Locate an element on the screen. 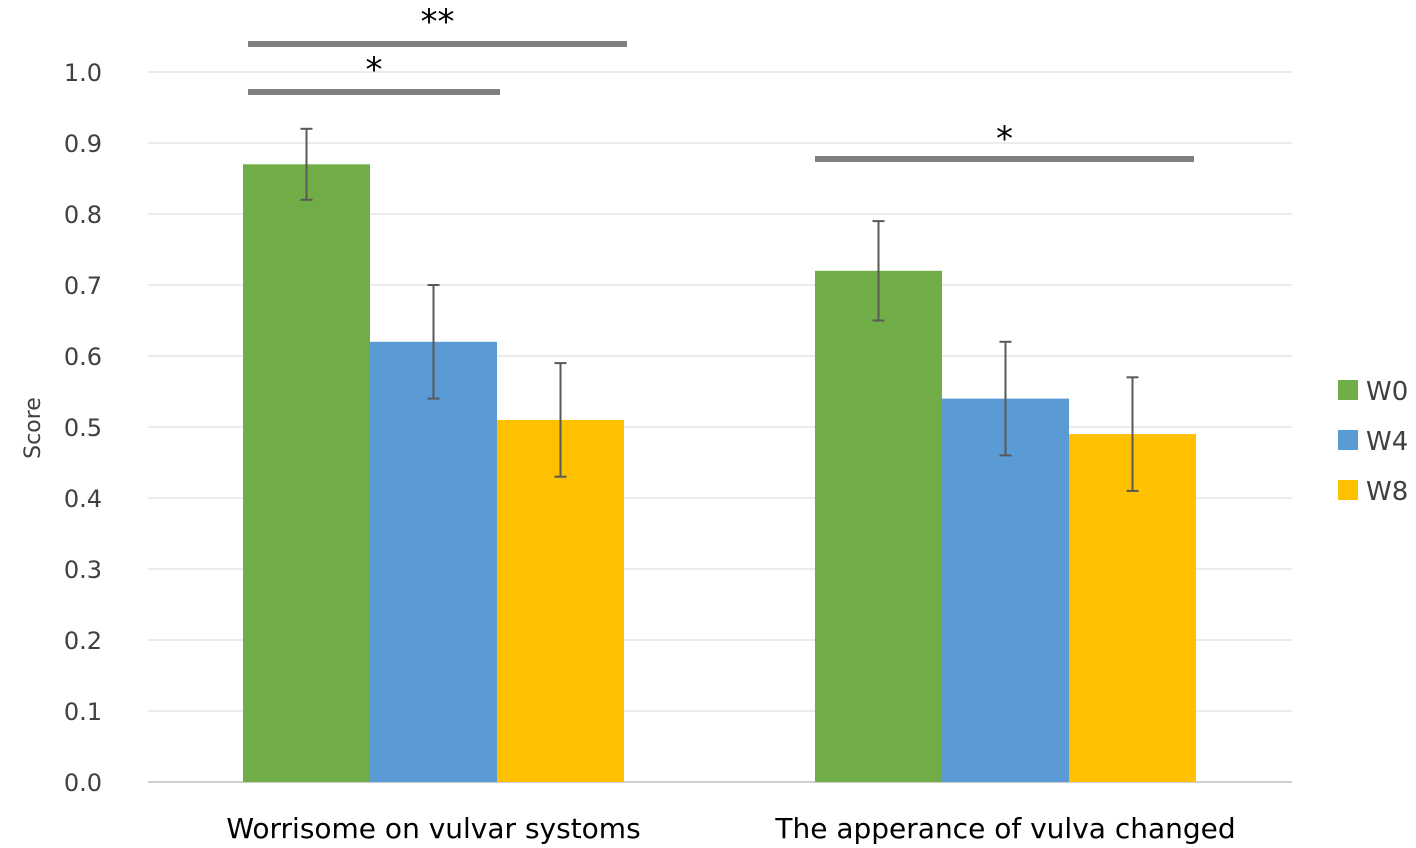 The height and width of the screenshot is (848, 1416). y-axis-label: Score is located at coordinates (33, 428).